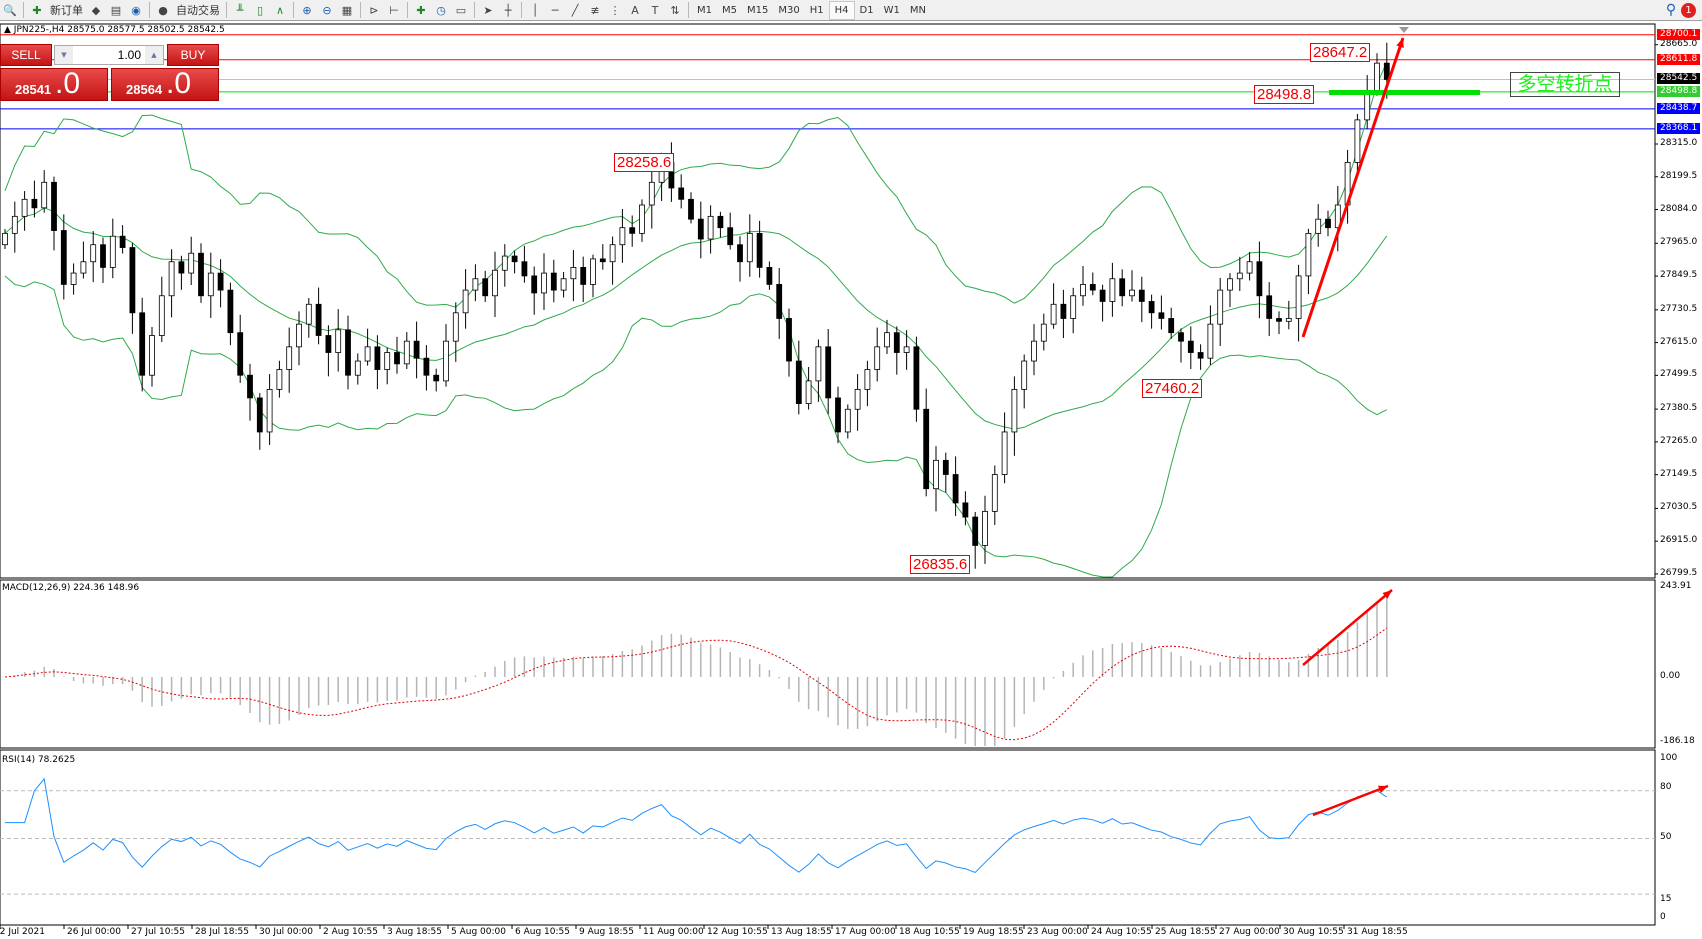 This screenshot has height=939, width=1702. Describe the element at coordinates (347, 10) in the screenshot. I see `tile-windows-icon: ▦` at that location.